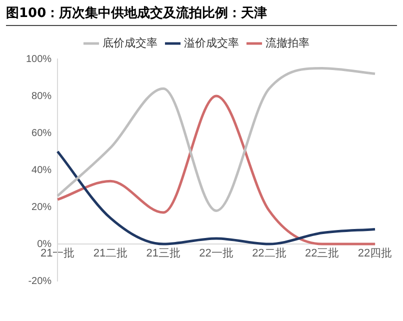 This screenshot has height=321, width=403. I want to click on y-tick-label: 80%, so click(42, 96).